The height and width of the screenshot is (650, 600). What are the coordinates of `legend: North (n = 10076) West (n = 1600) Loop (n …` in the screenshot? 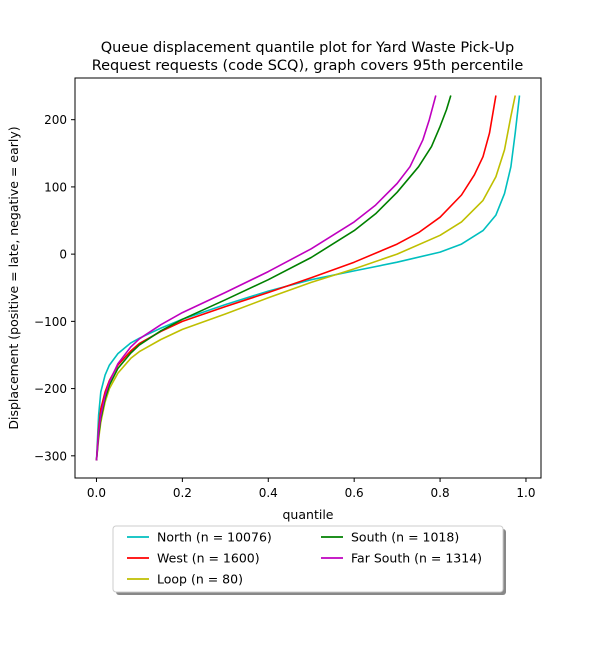 It's located at (309, 560).